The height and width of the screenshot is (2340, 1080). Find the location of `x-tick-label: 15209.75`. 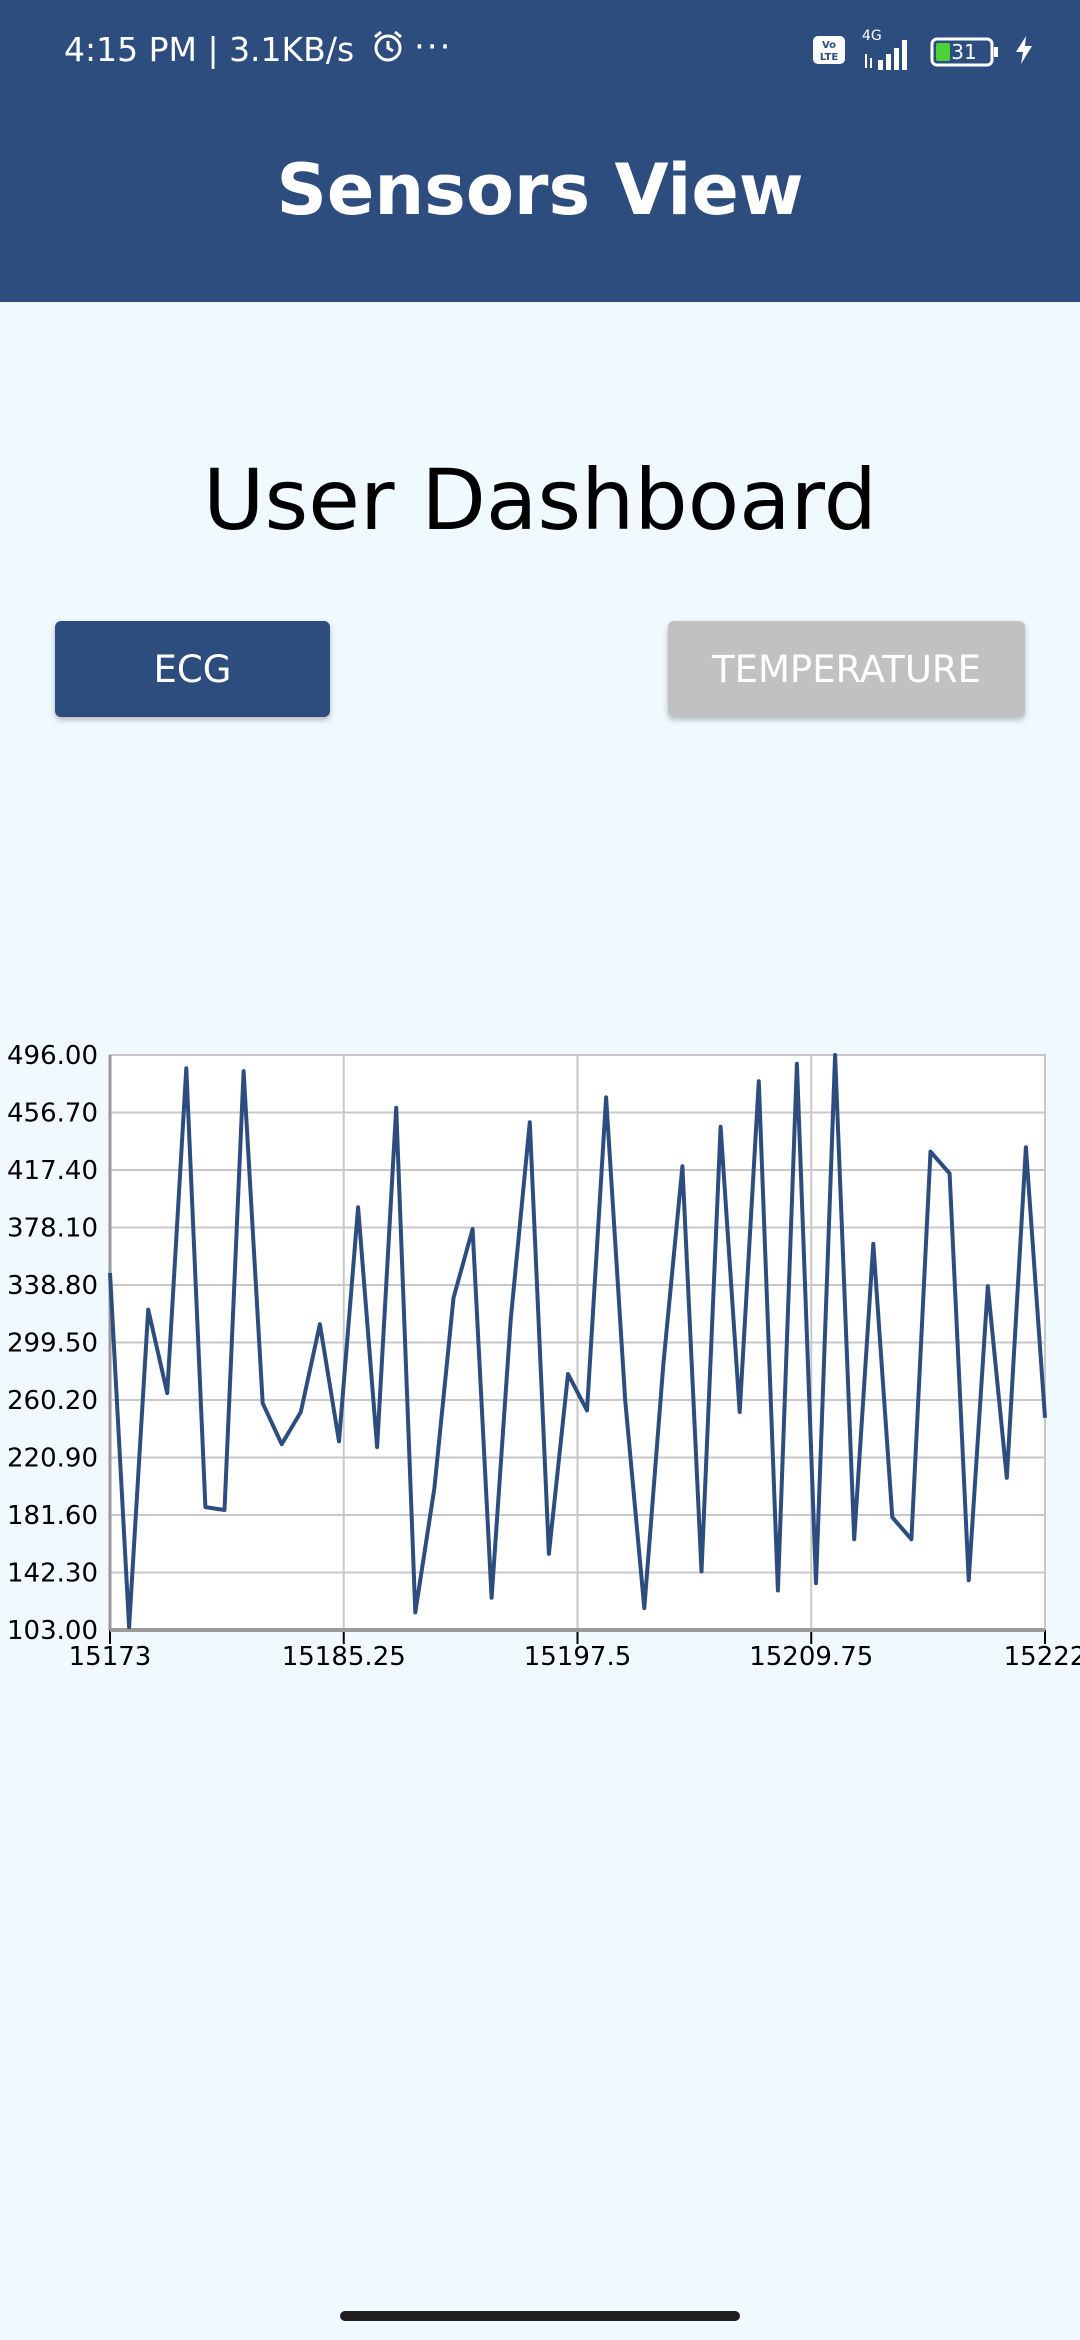

x-tick-label: 15209.75 is located at coordinates (811, 1656).